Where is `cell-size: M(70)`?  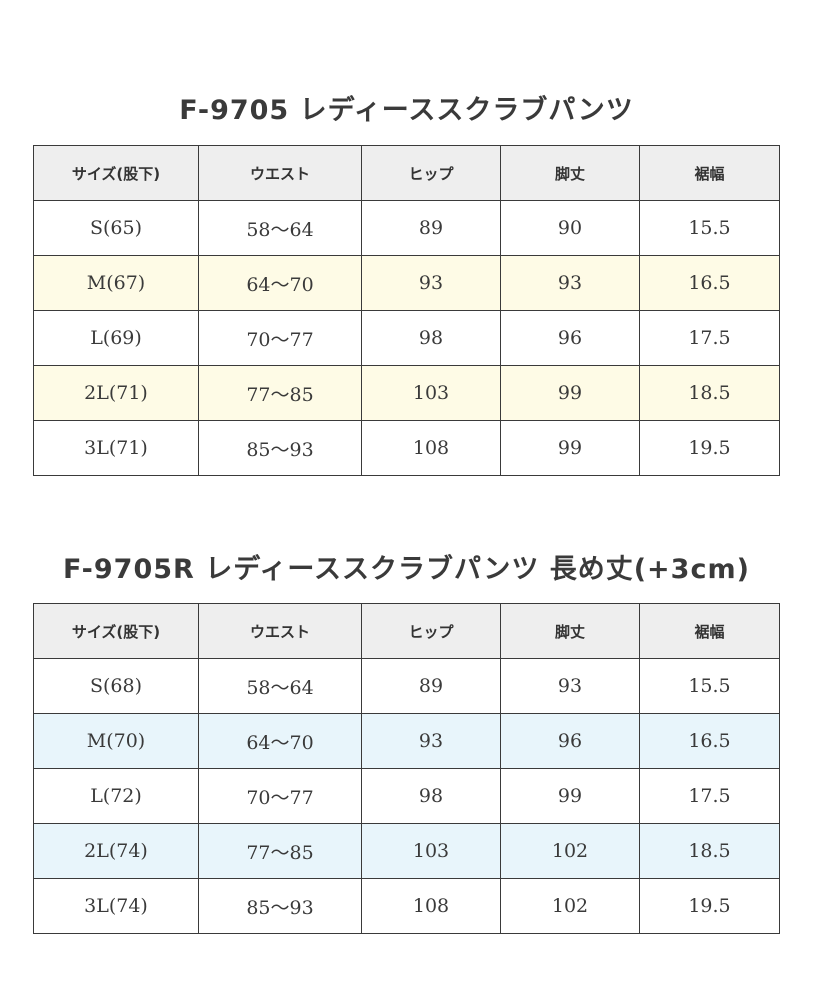 cell-size: M(70) is located at coordinates (116, 741).